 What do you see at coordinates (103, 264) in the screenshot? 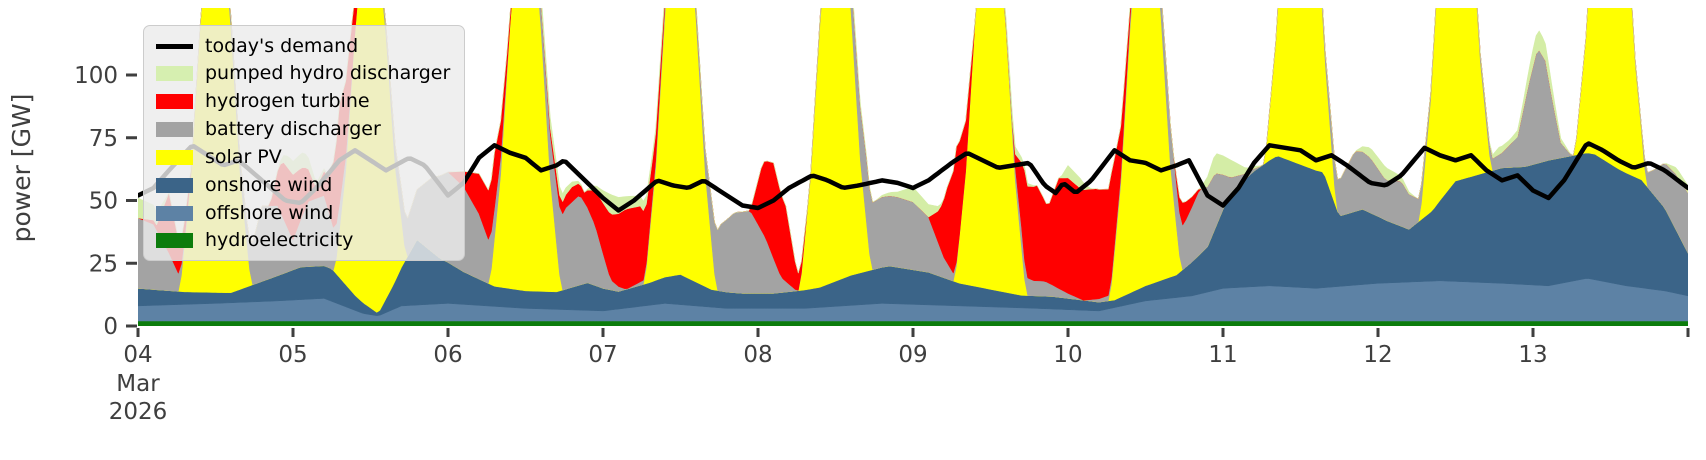
I see `y-tick-label: 25` at bounding box center [103, 264].